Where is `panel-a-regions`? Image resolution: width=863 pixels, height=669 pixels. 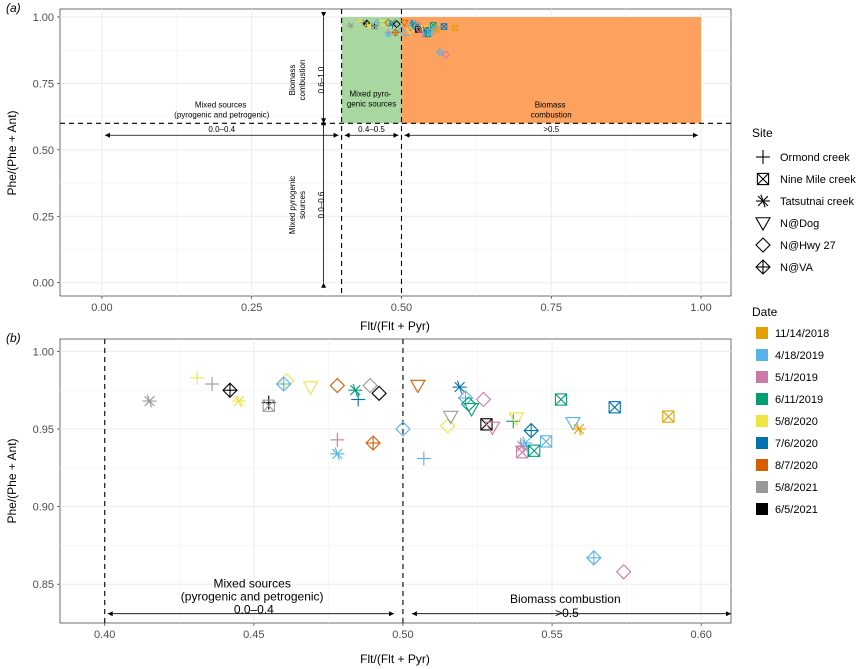 panel-a-regions is located at coordinates (521, 70).